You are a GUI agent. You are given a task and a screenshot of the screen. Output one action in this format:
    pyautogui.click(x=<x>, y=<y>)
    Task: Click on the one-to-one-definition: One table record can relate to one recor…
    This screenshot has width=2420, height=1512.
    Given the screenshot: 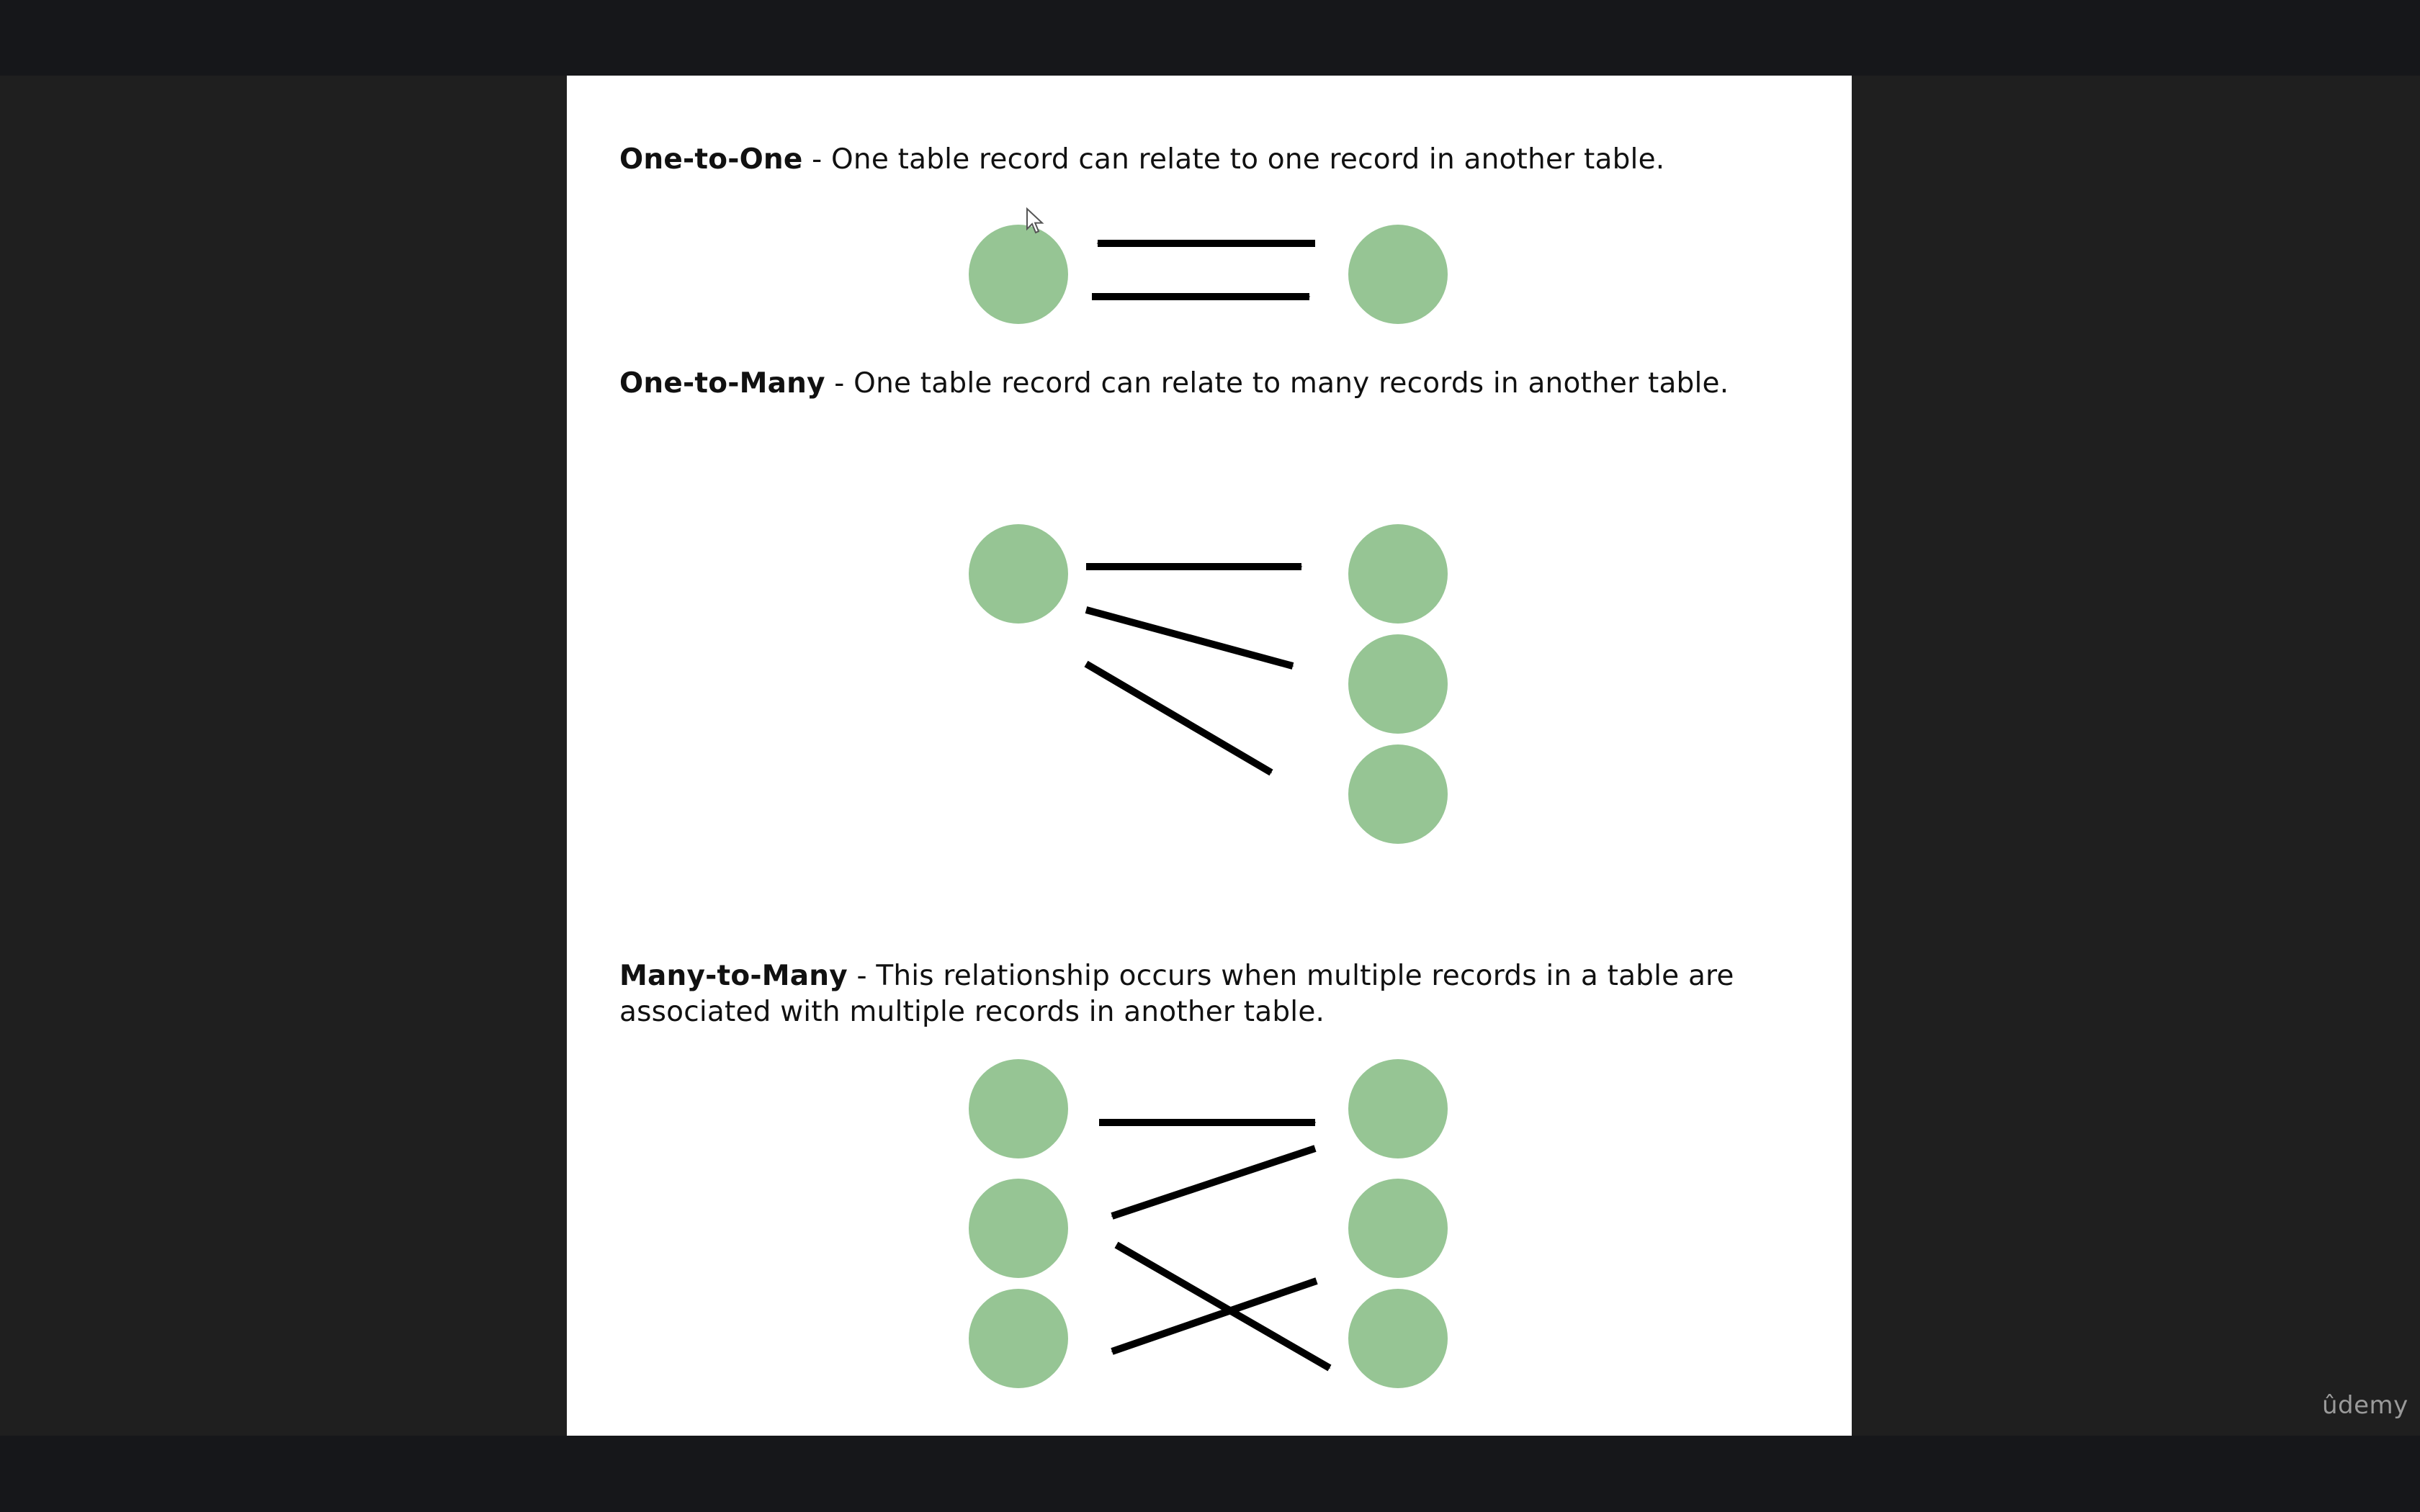 What is the action you would take?
    pyautogui.click(x=1248, y=159)
    